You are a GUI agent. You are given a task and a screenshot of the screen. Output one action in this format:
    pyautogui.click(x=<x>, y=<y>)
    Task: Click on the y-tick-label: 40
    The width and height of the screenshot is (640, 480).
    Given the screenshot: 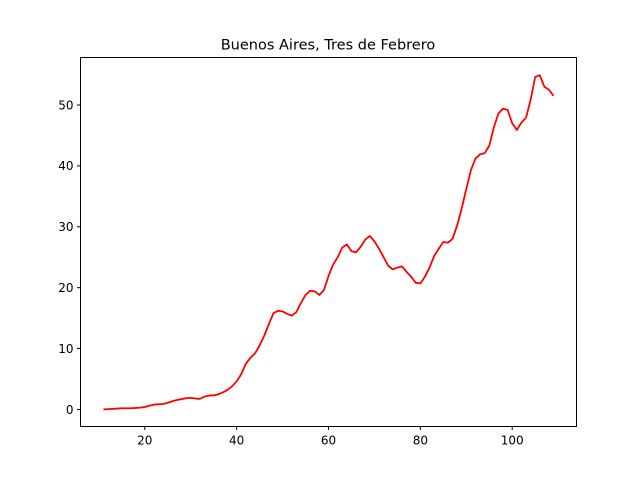 What is the action you would take?
    pyautogui.click(x=65, y=166)
    